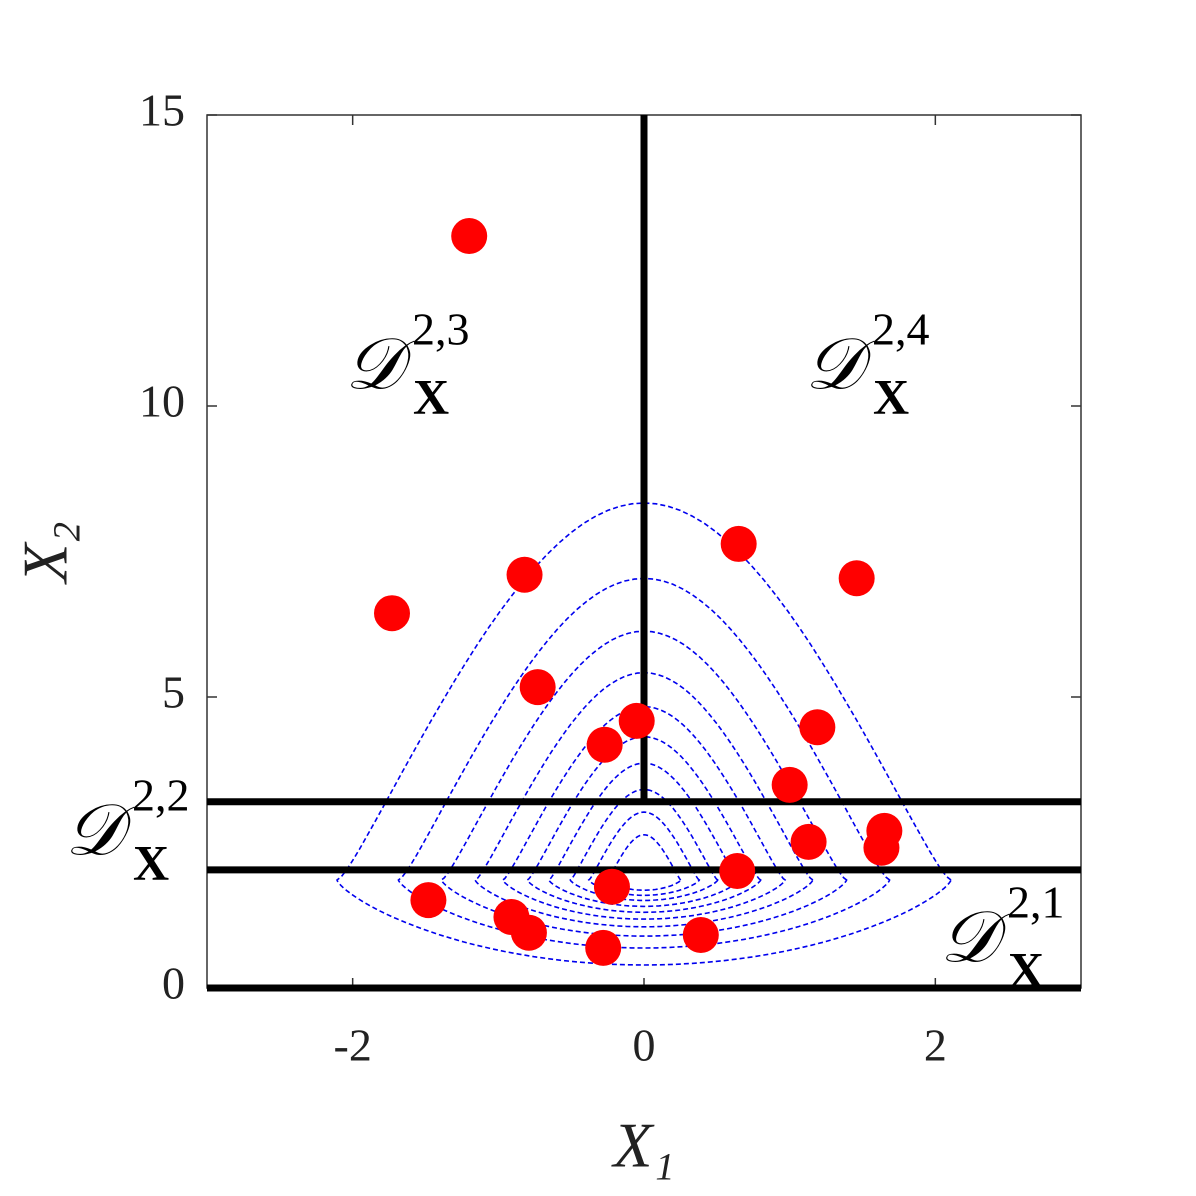 This screenshot has width=1196, height=1196. I want to click on x-tick-label: 0, so click(644, 1045).